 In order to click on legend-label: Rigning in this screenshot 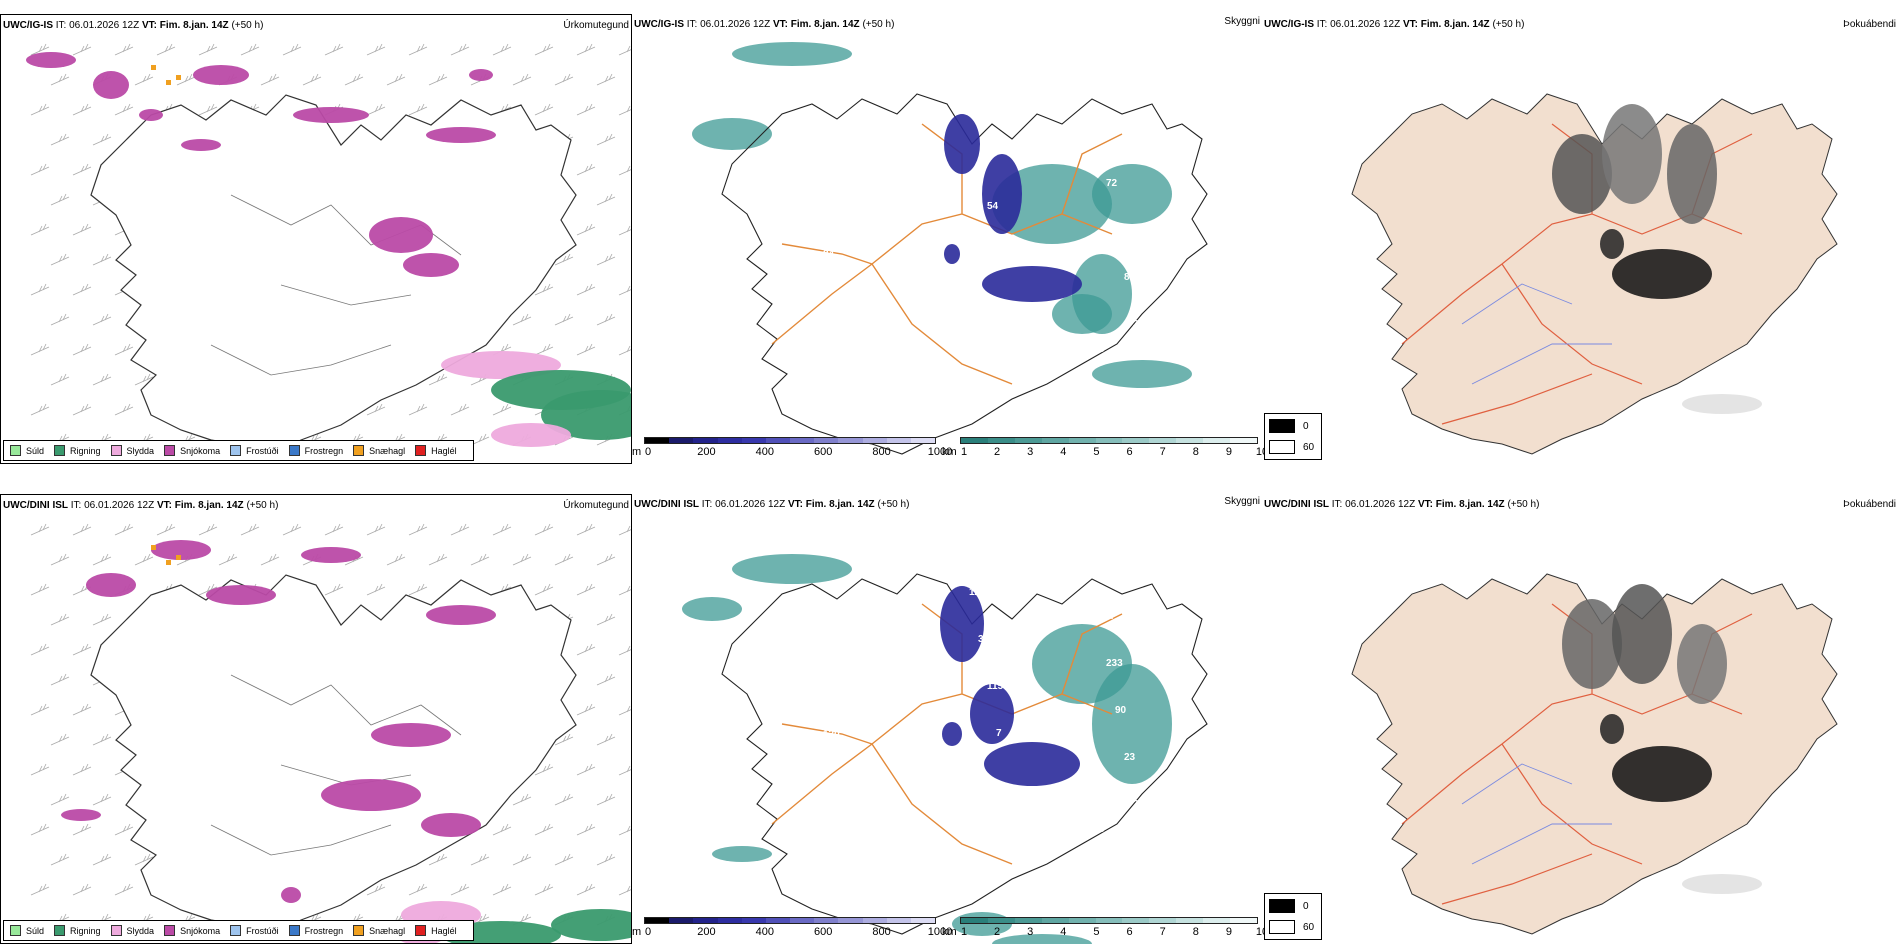, I will do `click(85, 450)`.